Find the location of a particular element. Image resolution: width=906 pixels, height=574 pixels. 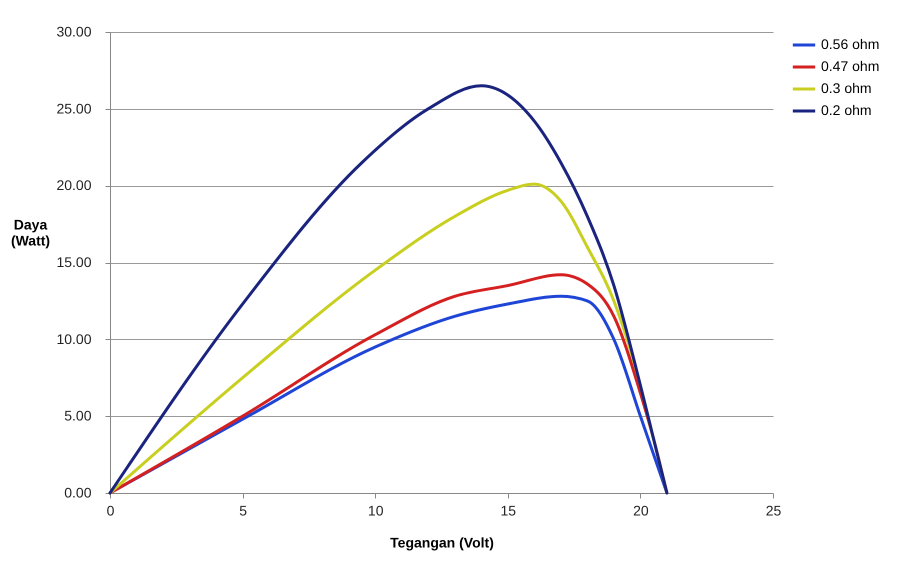

x-axis-title: Tegangan (Volt) is located at coordinates (442, 542).